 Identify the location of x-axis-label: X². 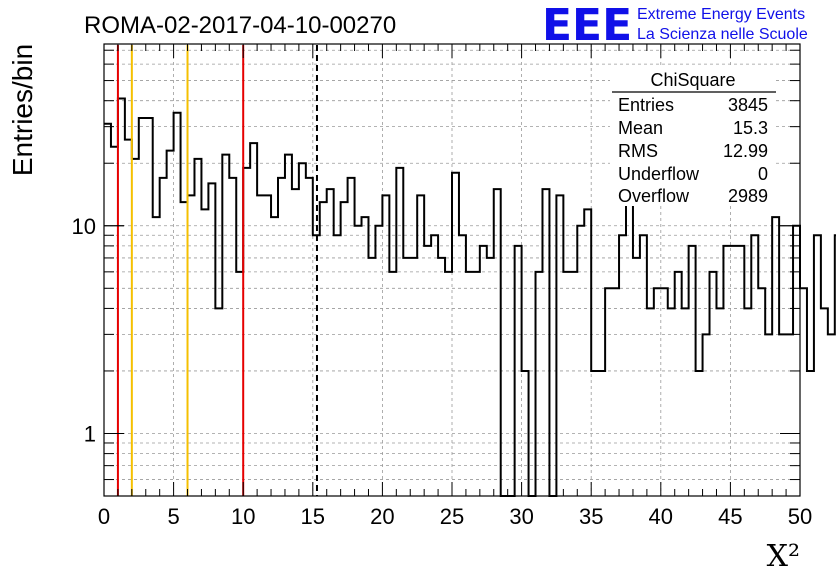
(783, 555).